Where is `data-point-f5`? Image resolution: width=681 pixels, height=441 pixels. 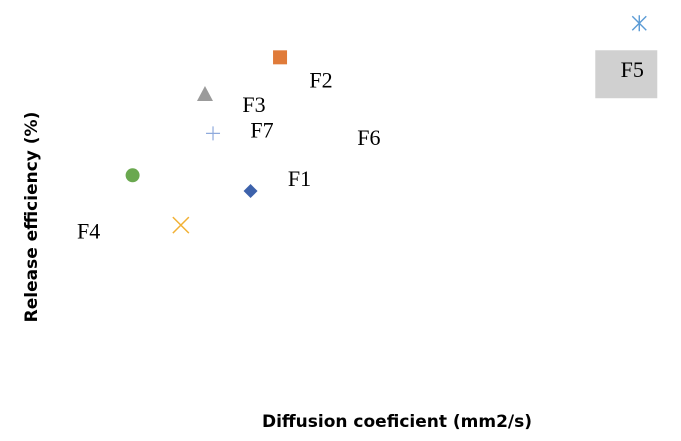 data-point-f5 is located at coordinates (639, 23).